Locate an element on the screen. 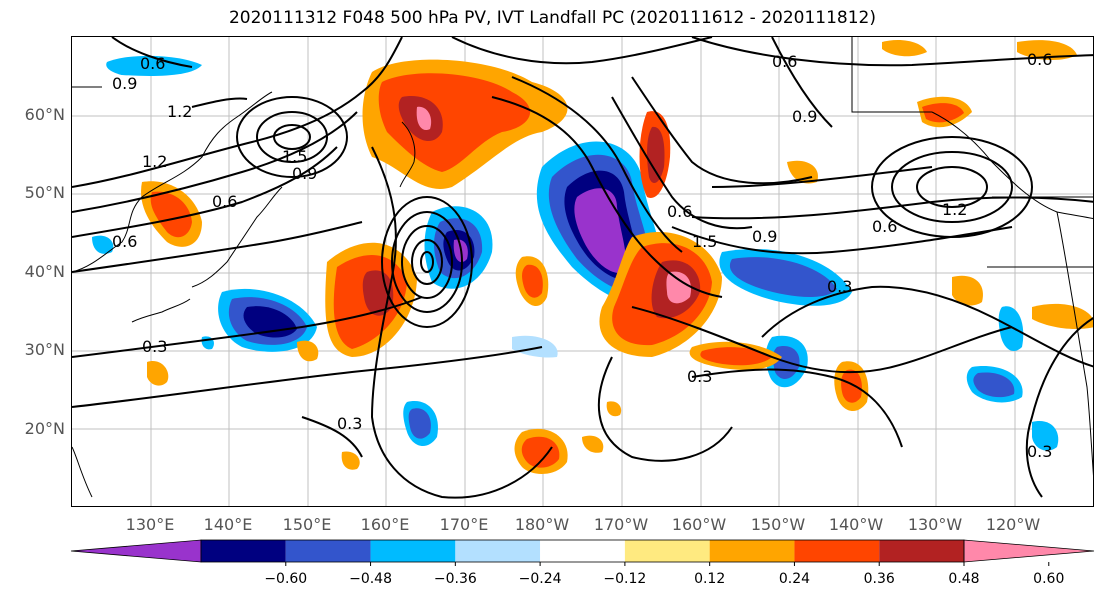  lon-label: 150°W is located at coordinates (778, 524).